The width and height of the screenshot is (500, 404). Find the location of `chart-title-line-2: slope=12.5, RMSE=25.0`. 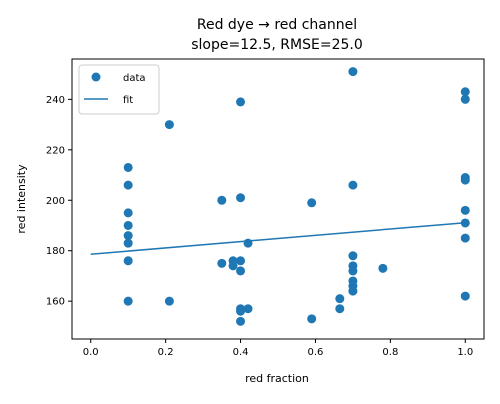

chart-title-line-2: slope=12.5, RMSE=25.0 is located at coordinates (277, 45).